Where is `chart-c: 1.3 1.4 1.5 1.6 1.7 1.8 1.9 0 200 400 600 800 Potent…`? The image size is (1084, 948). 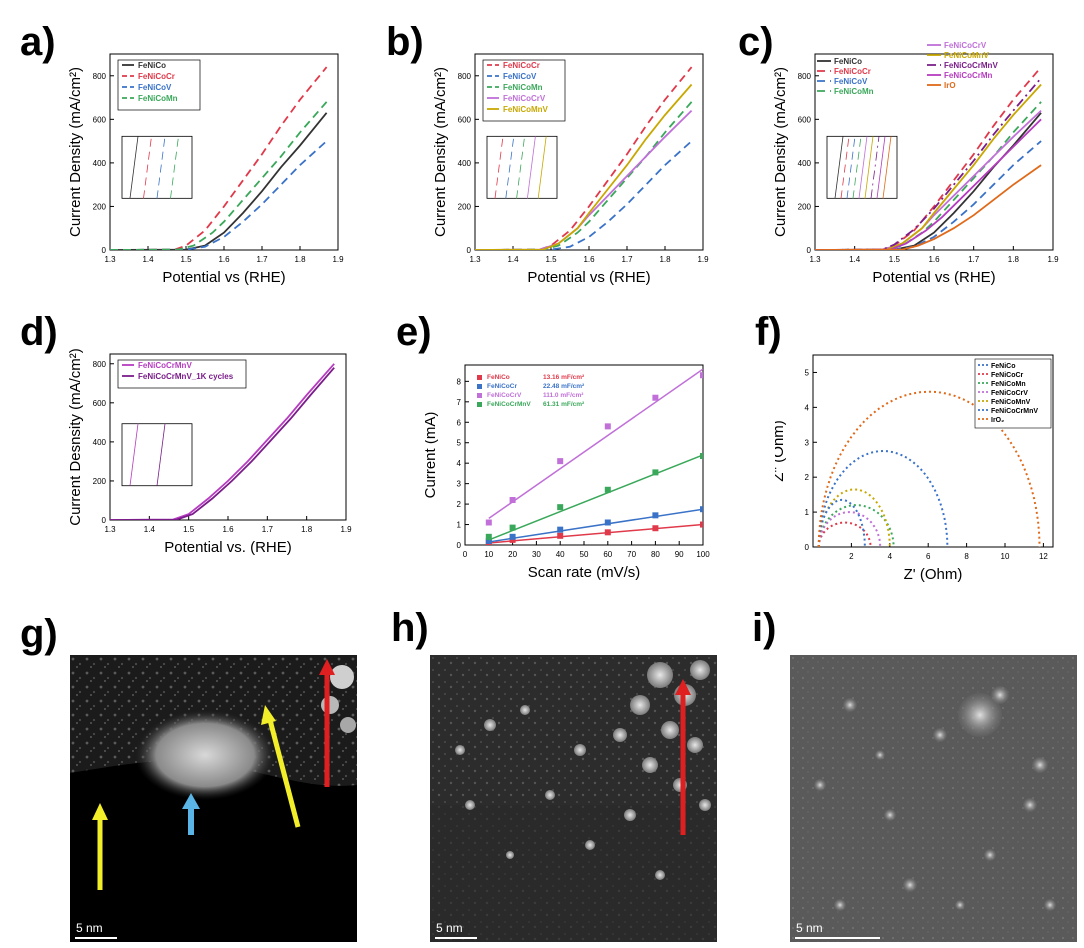
chart-c: 1.3 1.4 1.5 1.6 1.7 1.8 1.9 0 200 400 600 800 Potent… is located at coordinates (915, 163).